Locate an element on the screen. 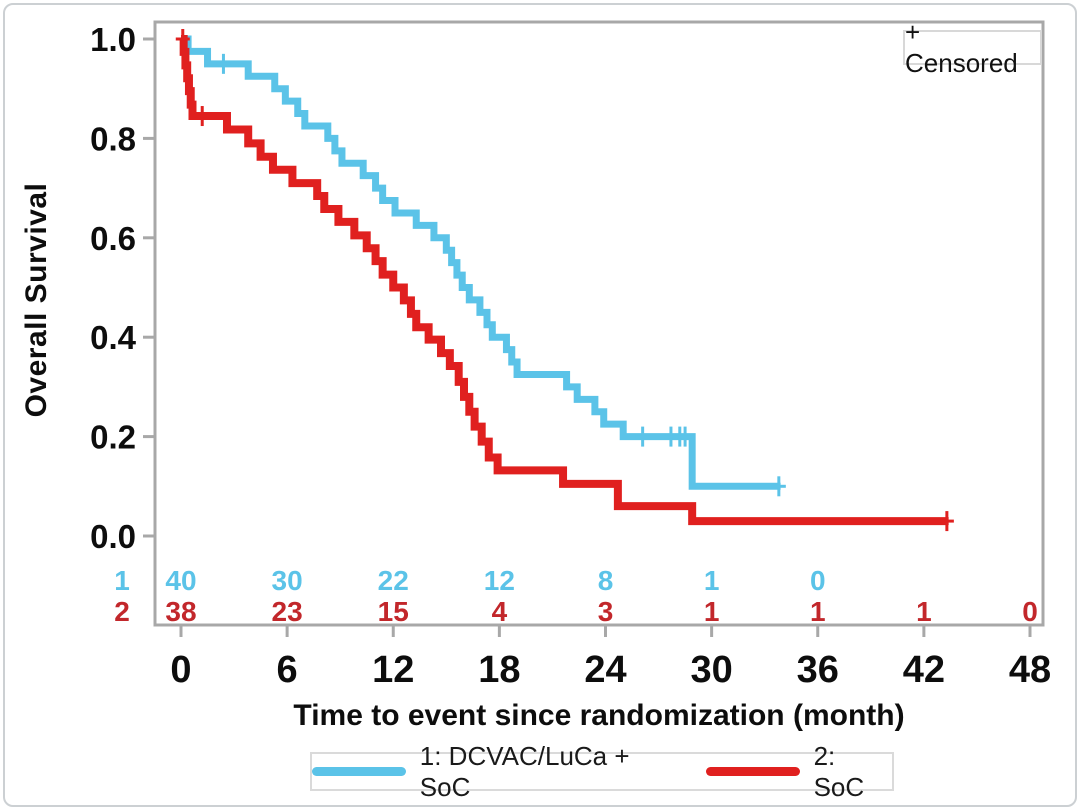  x-tick-label: 12 is located at coordinates (393, 670).